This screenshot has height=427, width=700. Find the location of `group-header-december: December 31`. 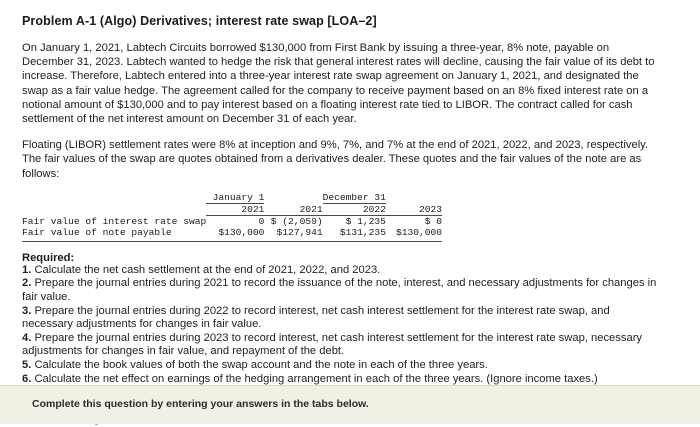

group-header-december: December 31 is located at coordinates (354, 197).